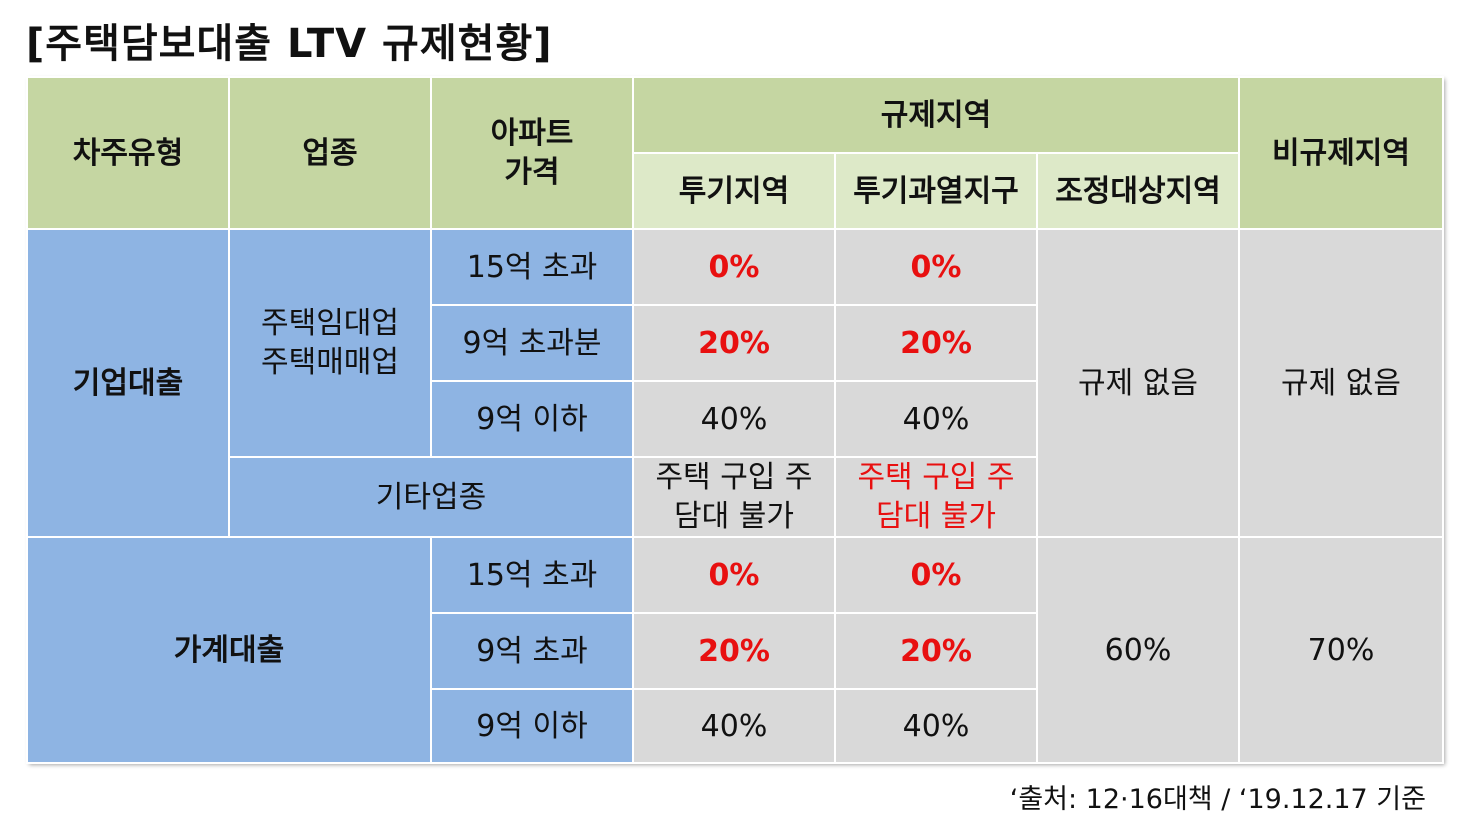  I want to click on household-price-1: 15억 초과, so click(532, 575).